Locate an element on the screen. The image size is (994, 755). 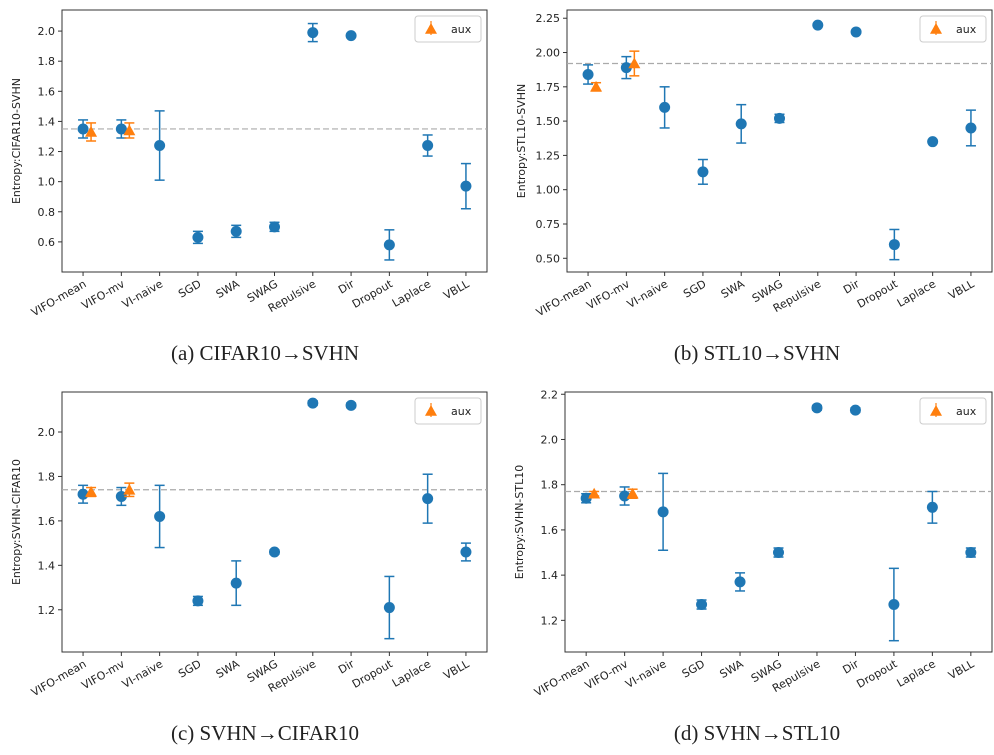
y-tick-label: 0.50 is located at coordinates (548, 258).